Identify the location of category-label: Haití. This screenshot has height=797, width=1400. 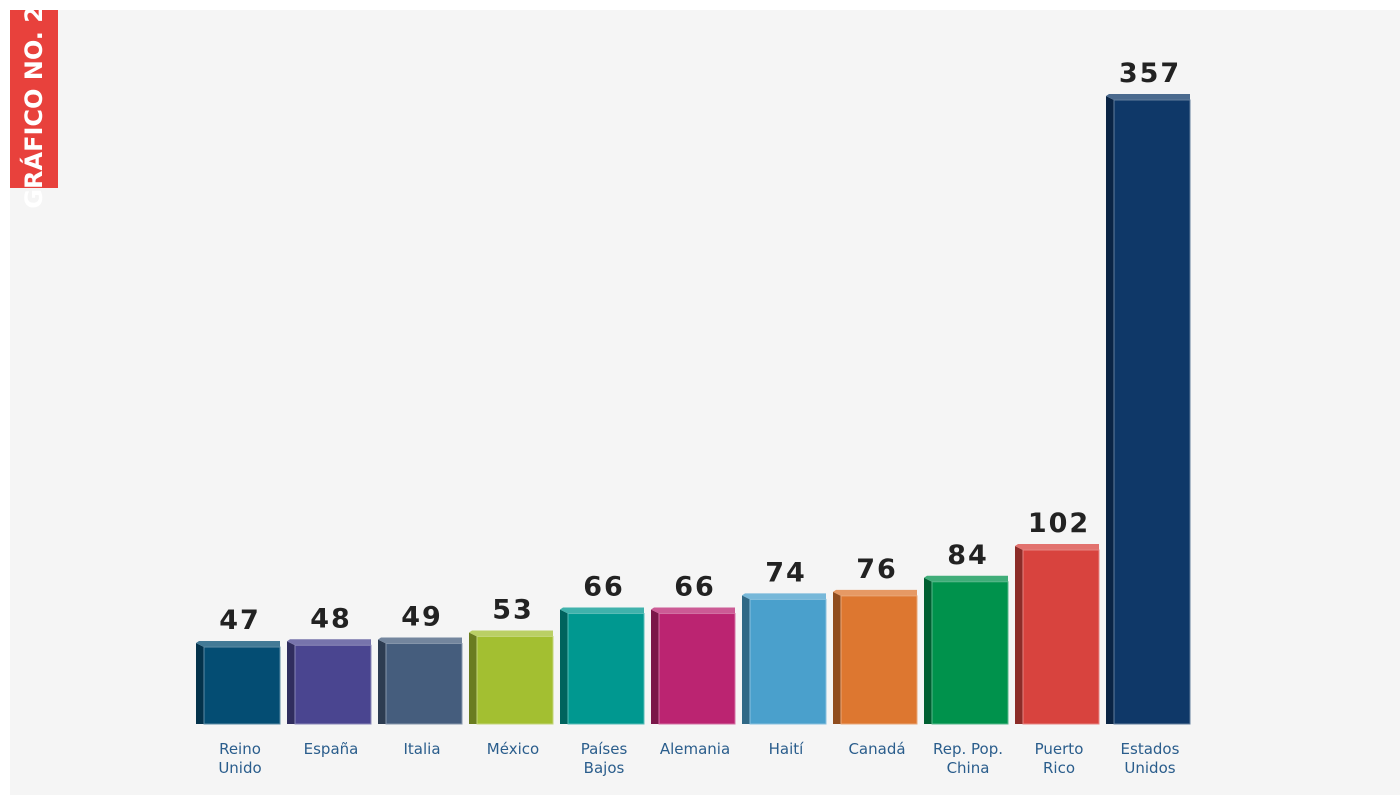
(787, 749).